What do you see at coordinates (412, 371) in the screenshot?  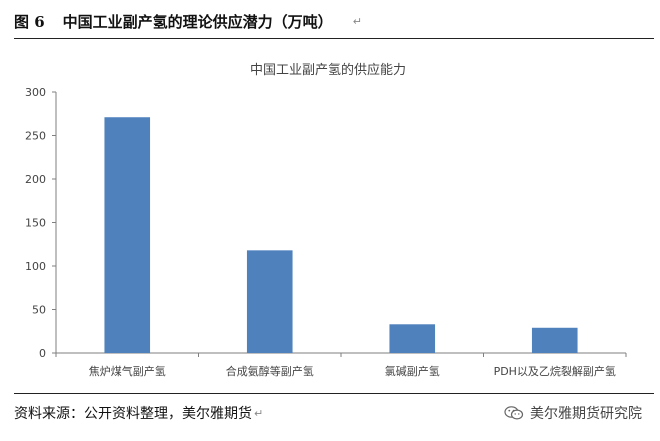 I see `x-tick-label: 氯碱副产氢` at bounding box center [412, 371].